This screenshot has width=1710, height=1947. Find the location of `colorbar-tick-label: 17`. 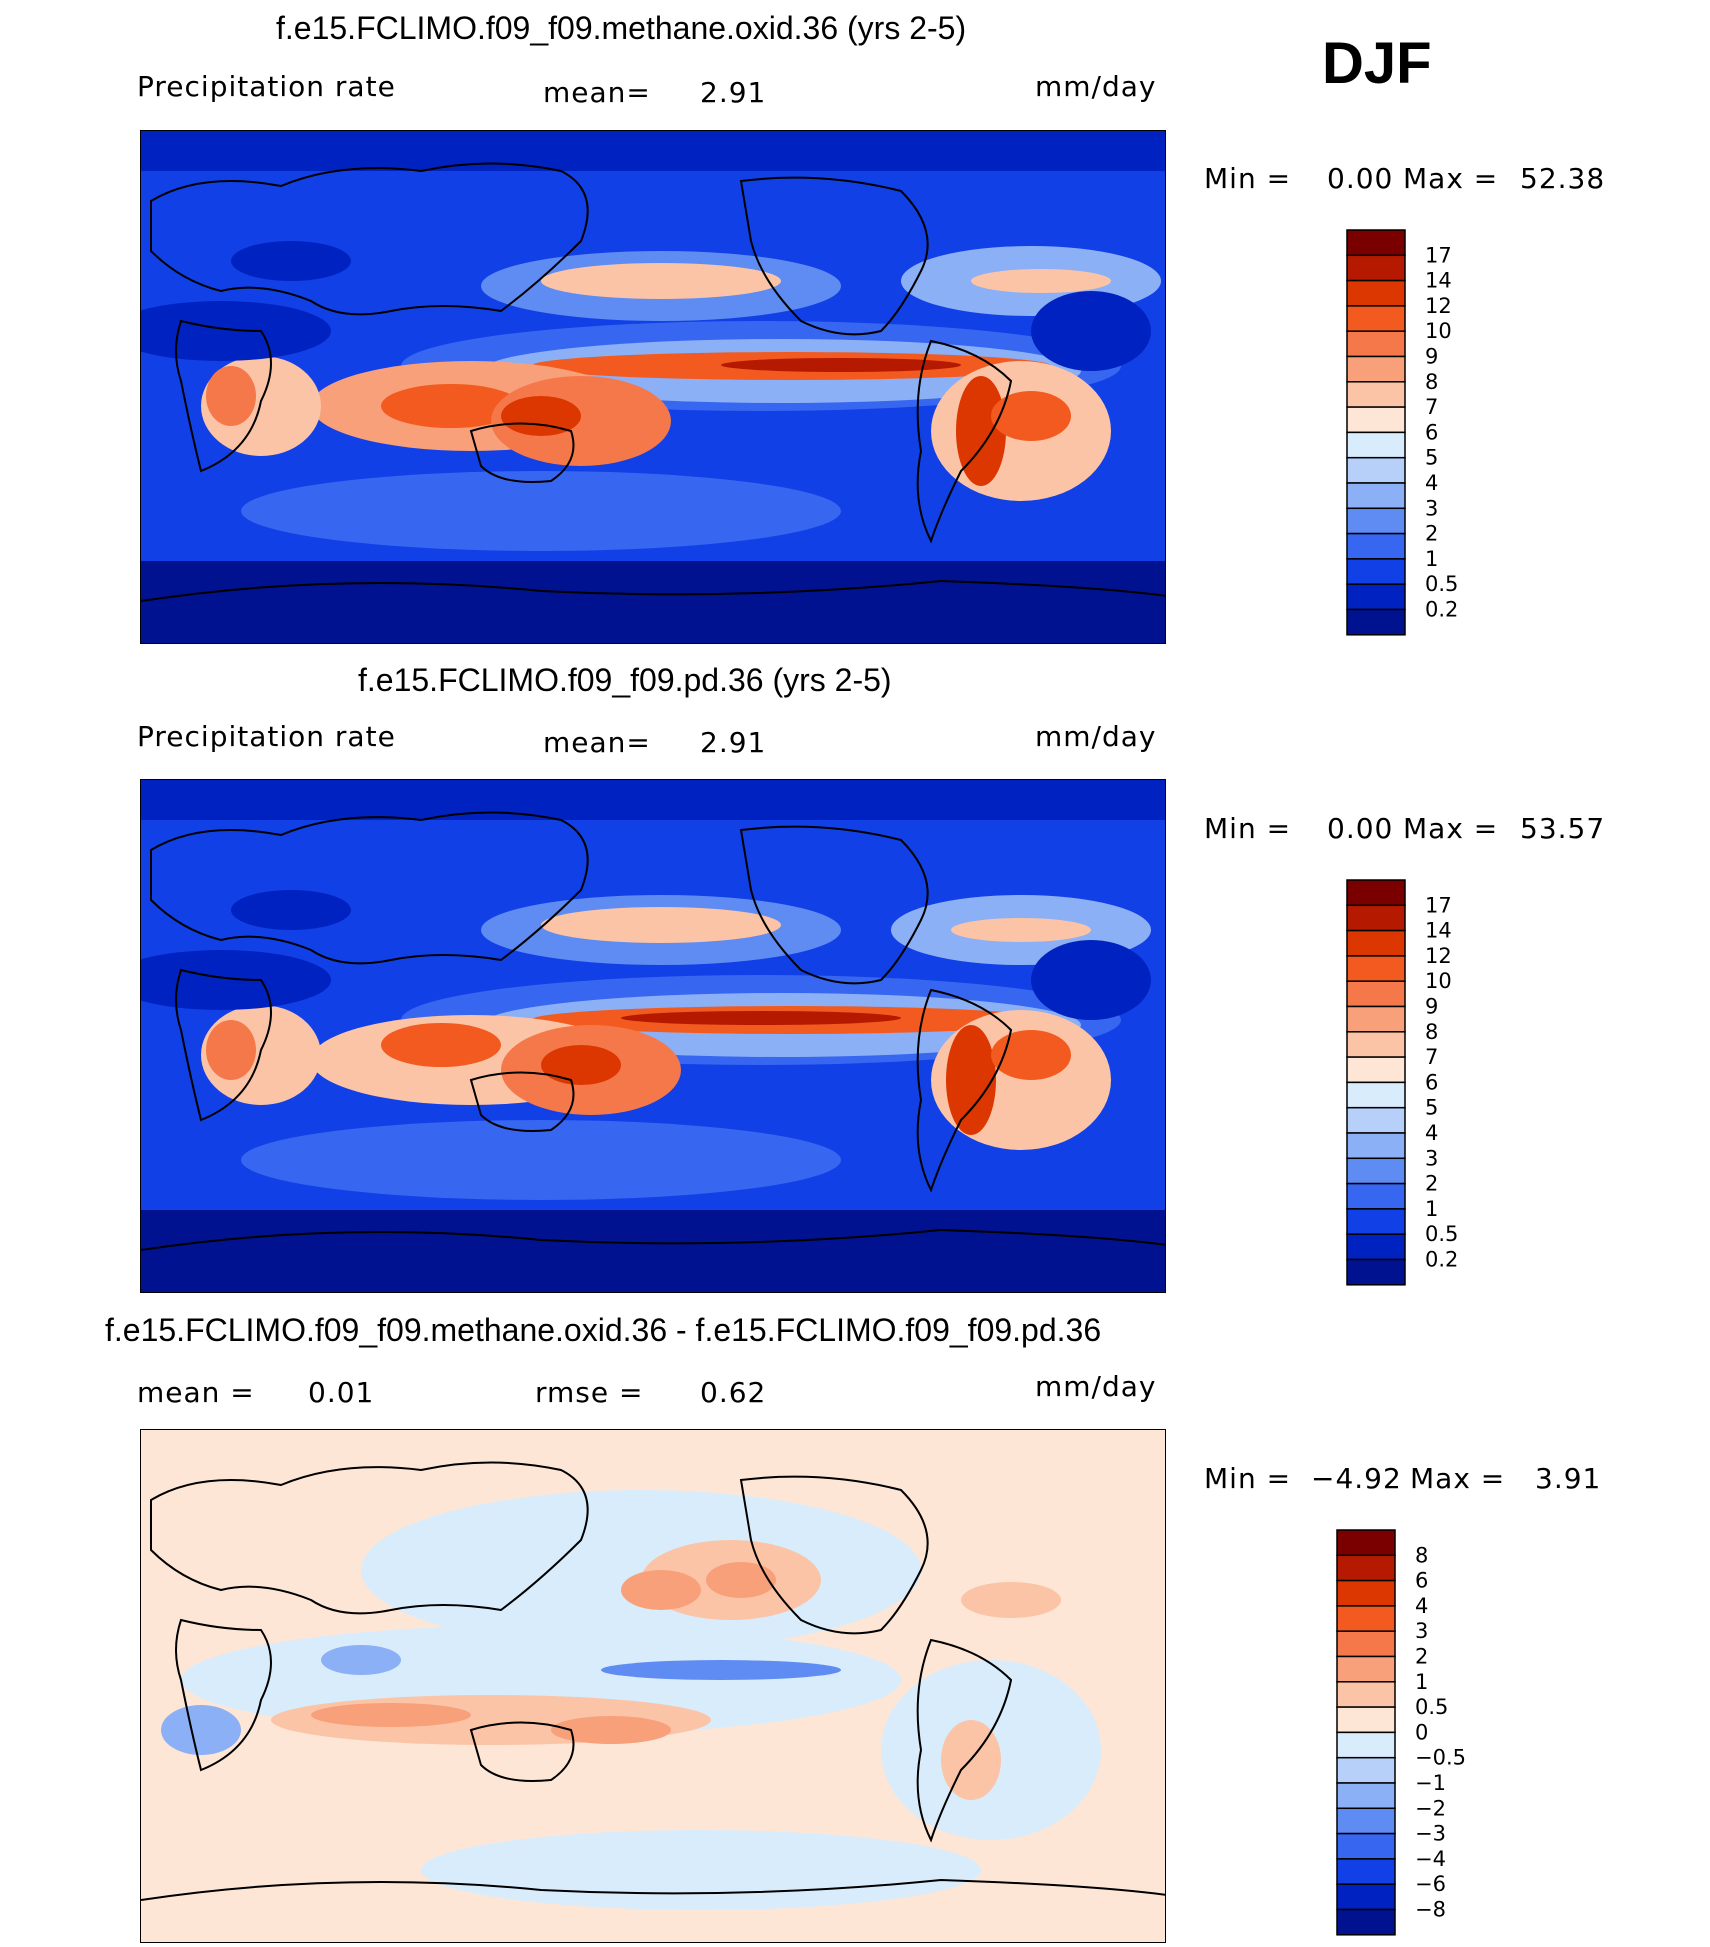

colorbar-tick-label: 17 is located at coordinates (1438, 255).